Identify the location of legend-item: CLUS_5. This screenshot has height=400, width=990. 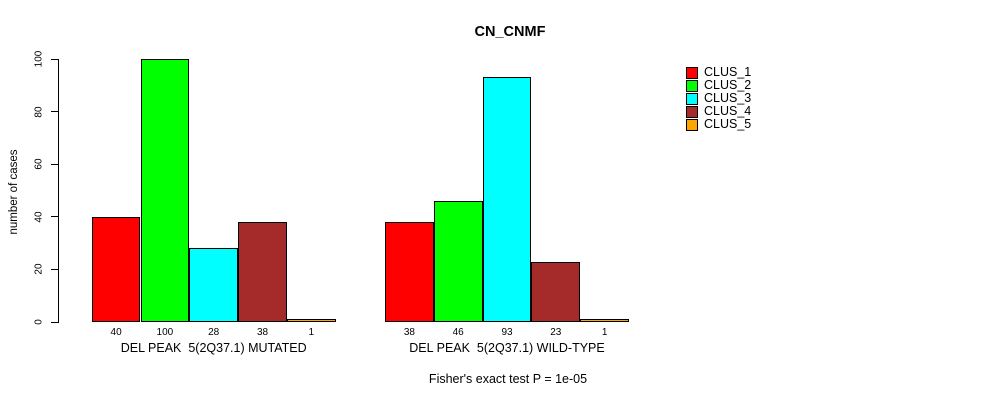
(718, 124).